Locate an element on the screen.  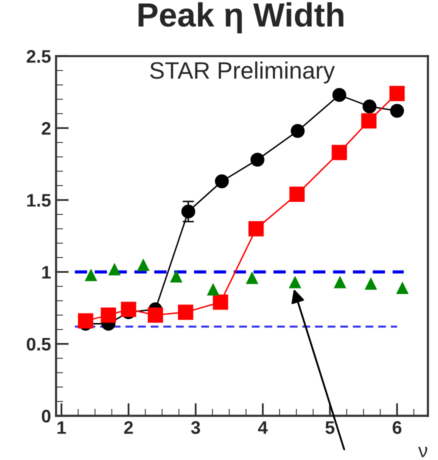
x-tick-label: 3 is located at coordinates (195, 427).